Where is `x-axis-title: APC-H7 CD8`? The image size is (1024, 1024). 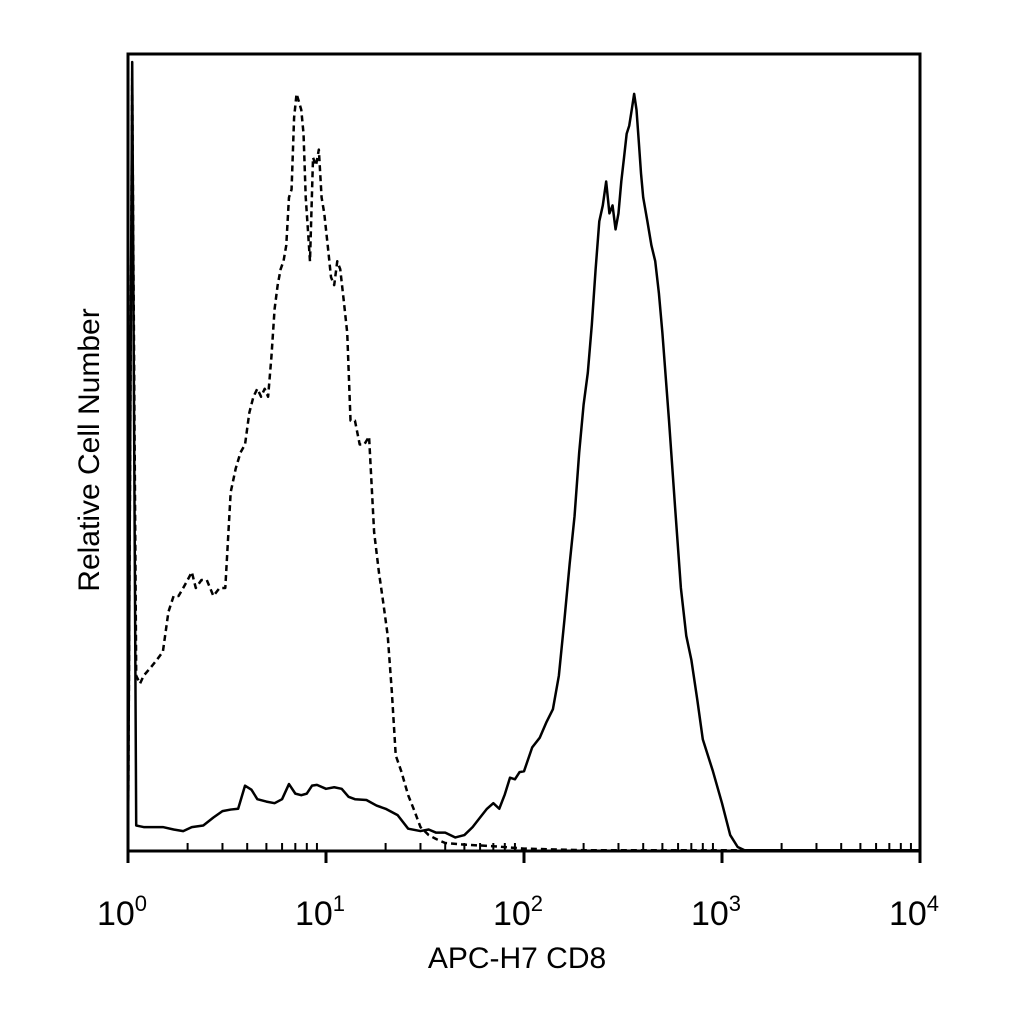
x-axis-title: APC-H7 CD8 is located at coordinates (517, 958).